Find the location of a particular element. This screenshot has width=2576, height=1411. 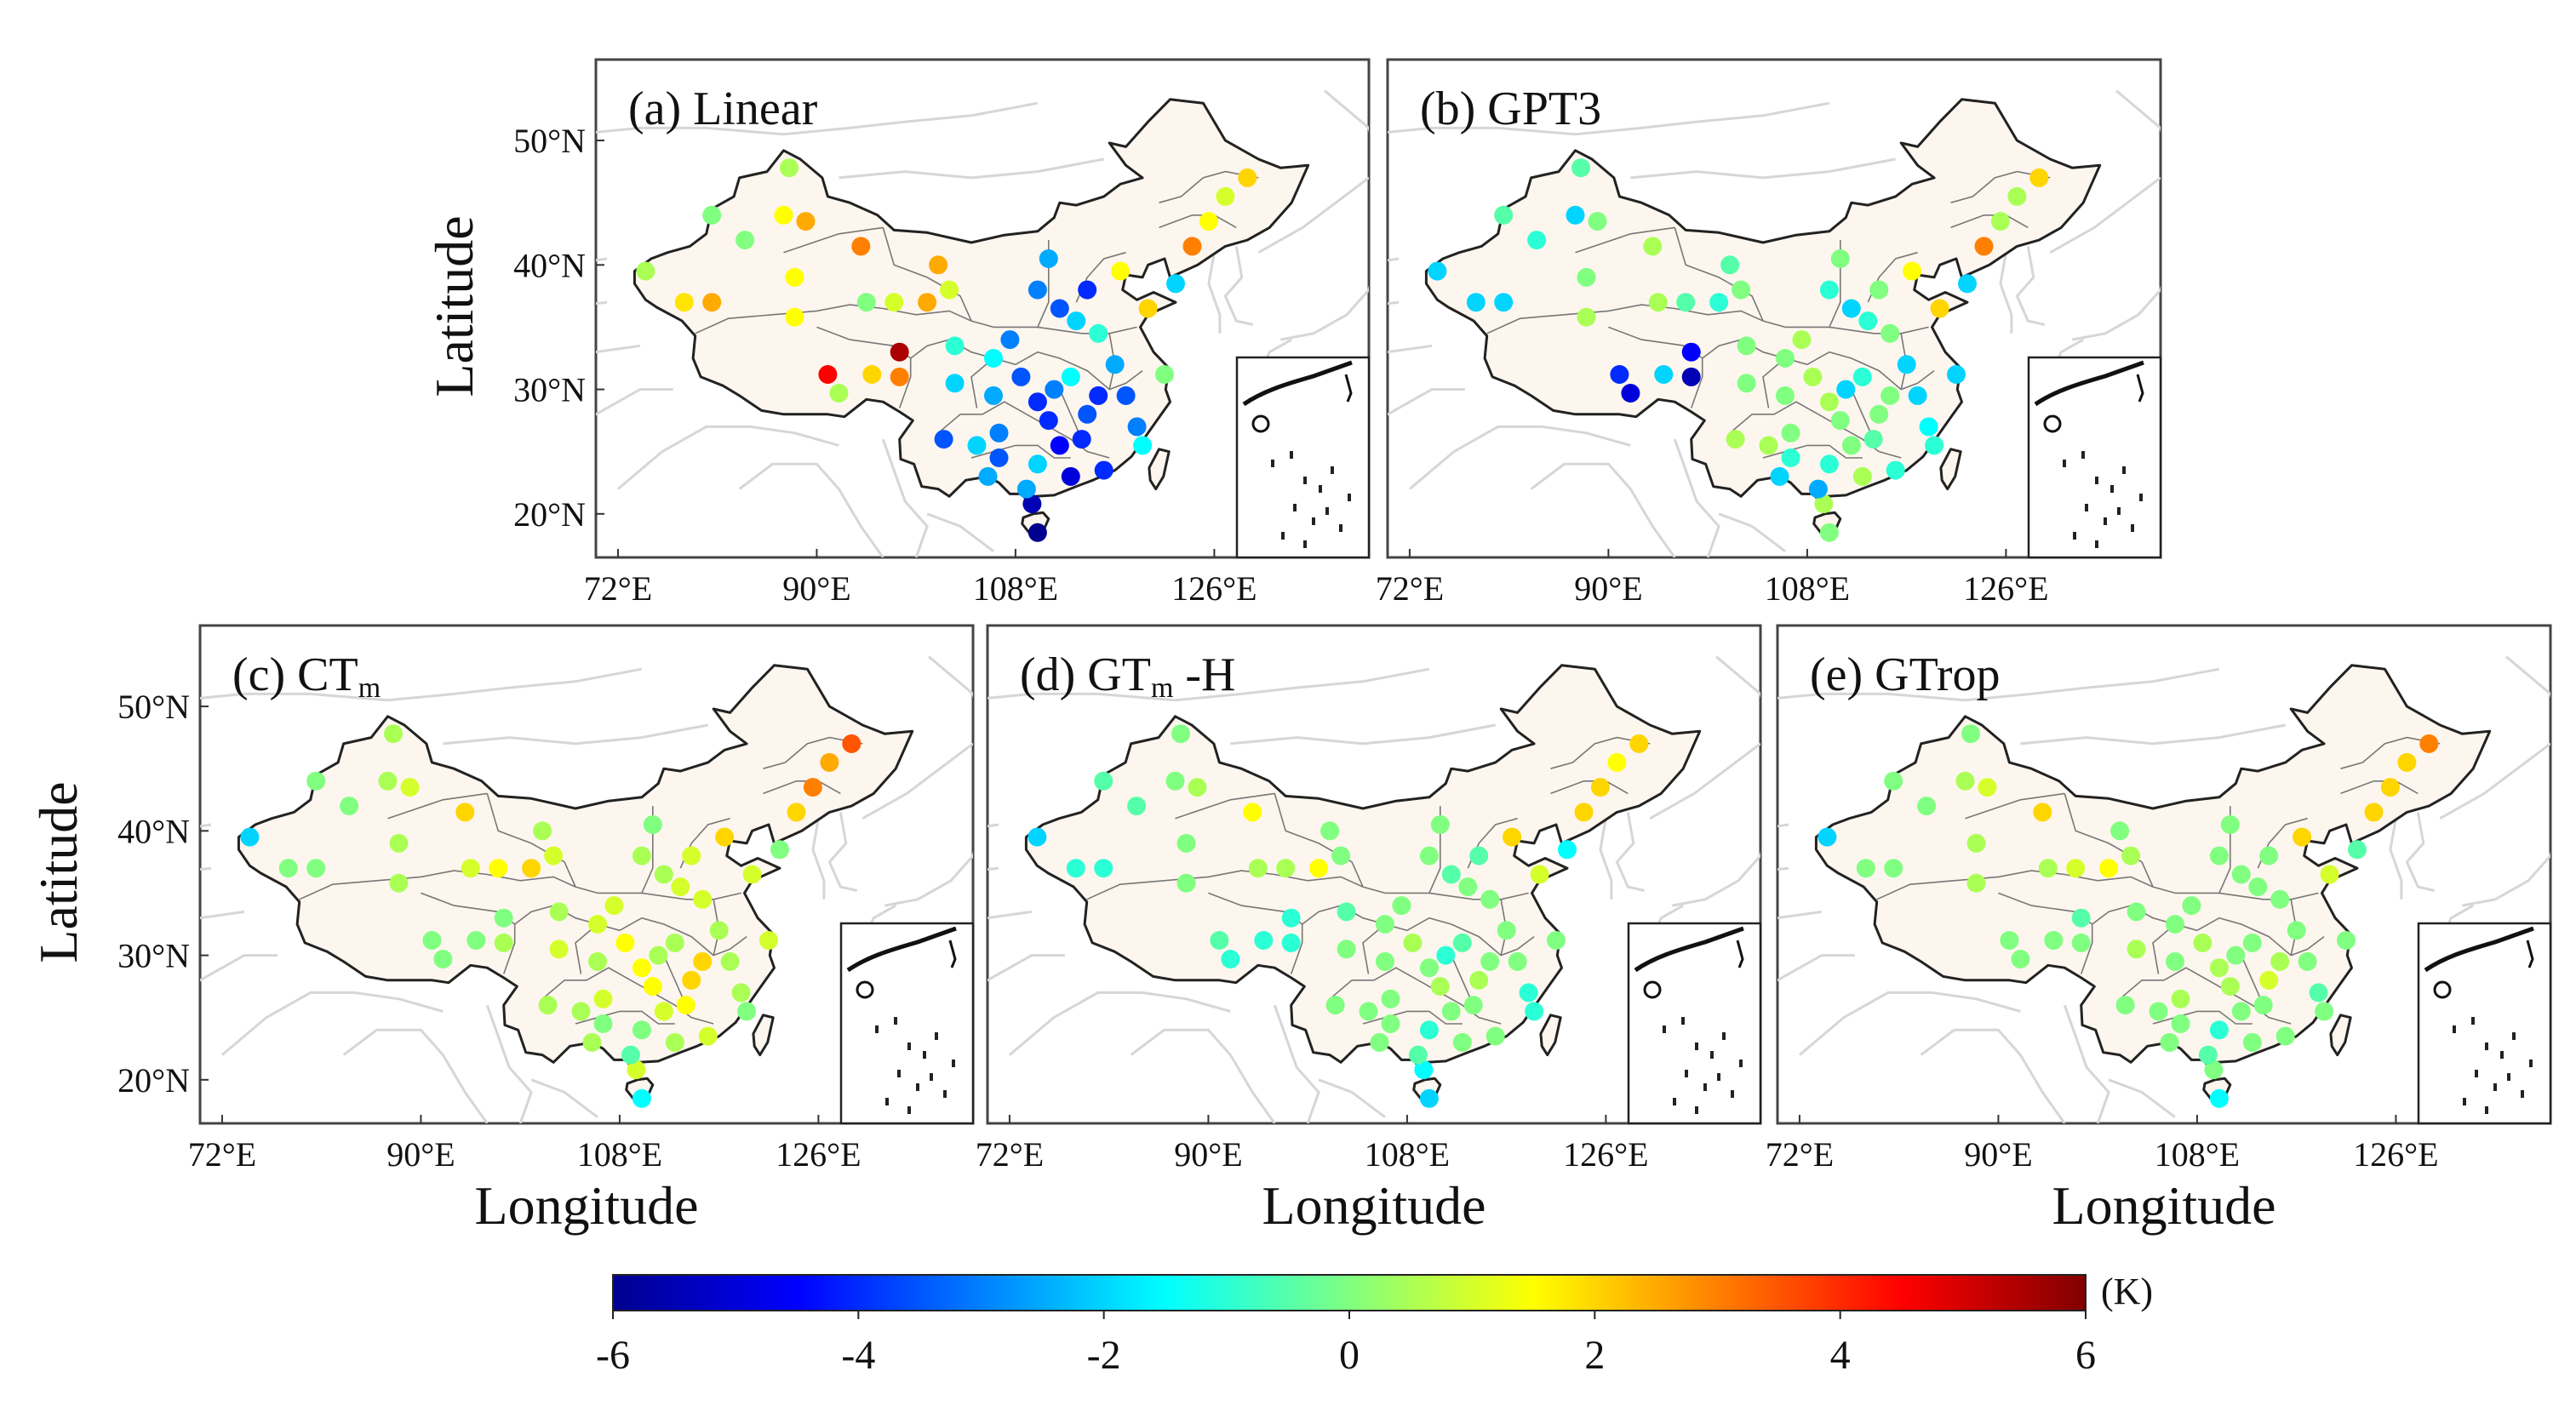

colorbar-gradient is located at coordinates (1349, 1292).